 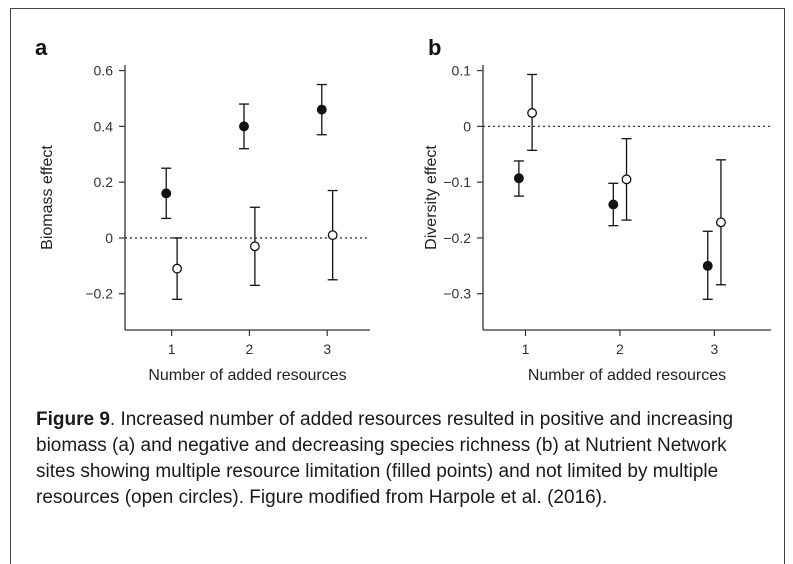 I want to click on y-tick-label: 0.6, so click(x=104, y=71).